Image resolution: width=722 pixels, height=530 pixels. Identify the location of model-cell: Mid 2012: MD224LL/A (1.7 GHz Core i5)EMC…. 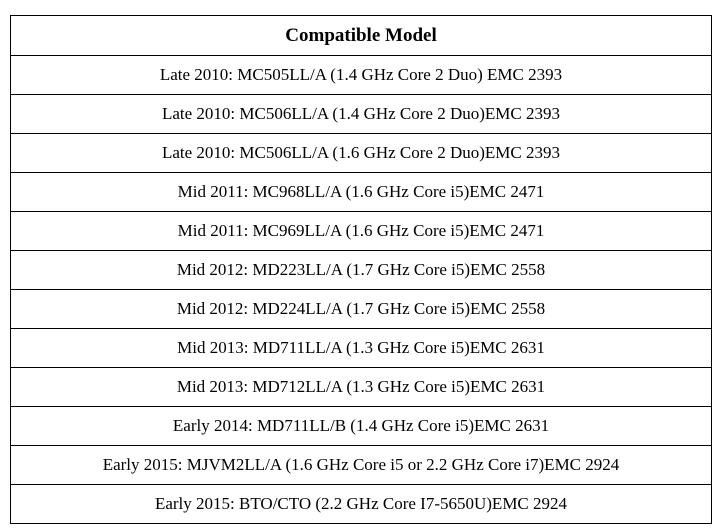
(361, 309).